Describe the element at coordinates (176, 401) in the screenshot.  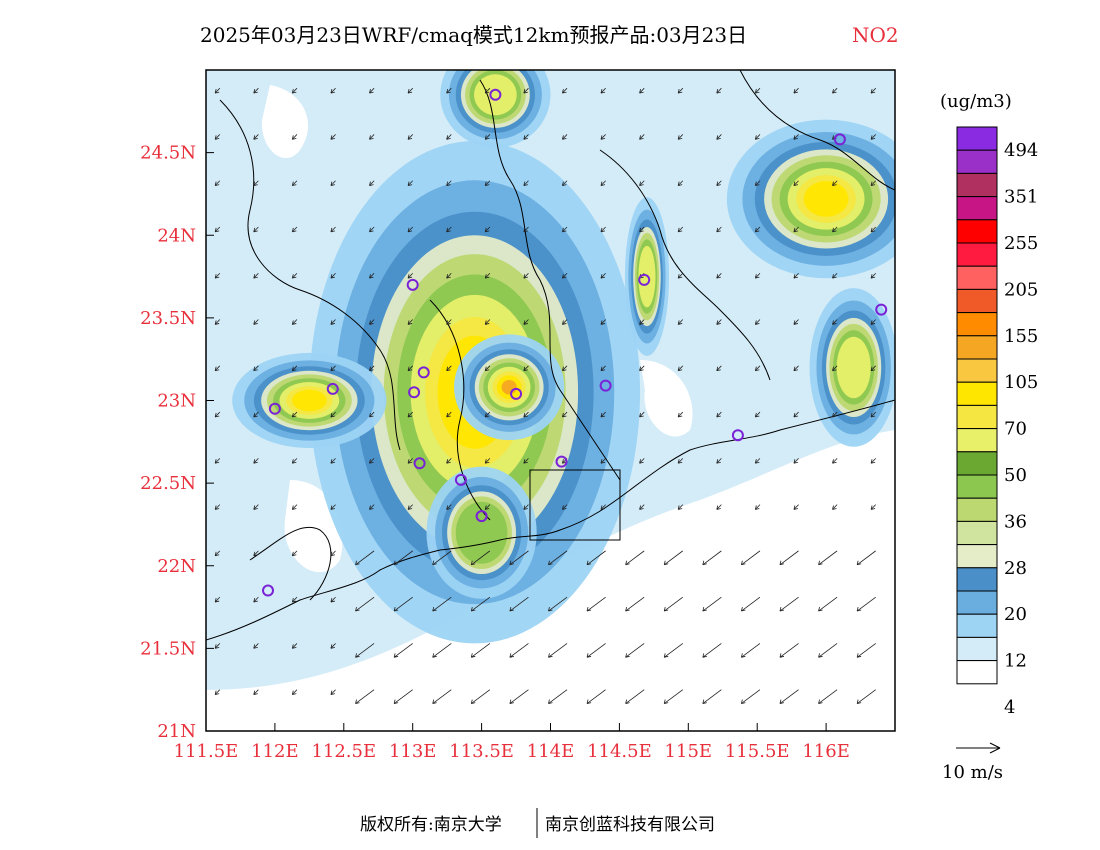
I see `lat-tick-label: 23N` at that location.